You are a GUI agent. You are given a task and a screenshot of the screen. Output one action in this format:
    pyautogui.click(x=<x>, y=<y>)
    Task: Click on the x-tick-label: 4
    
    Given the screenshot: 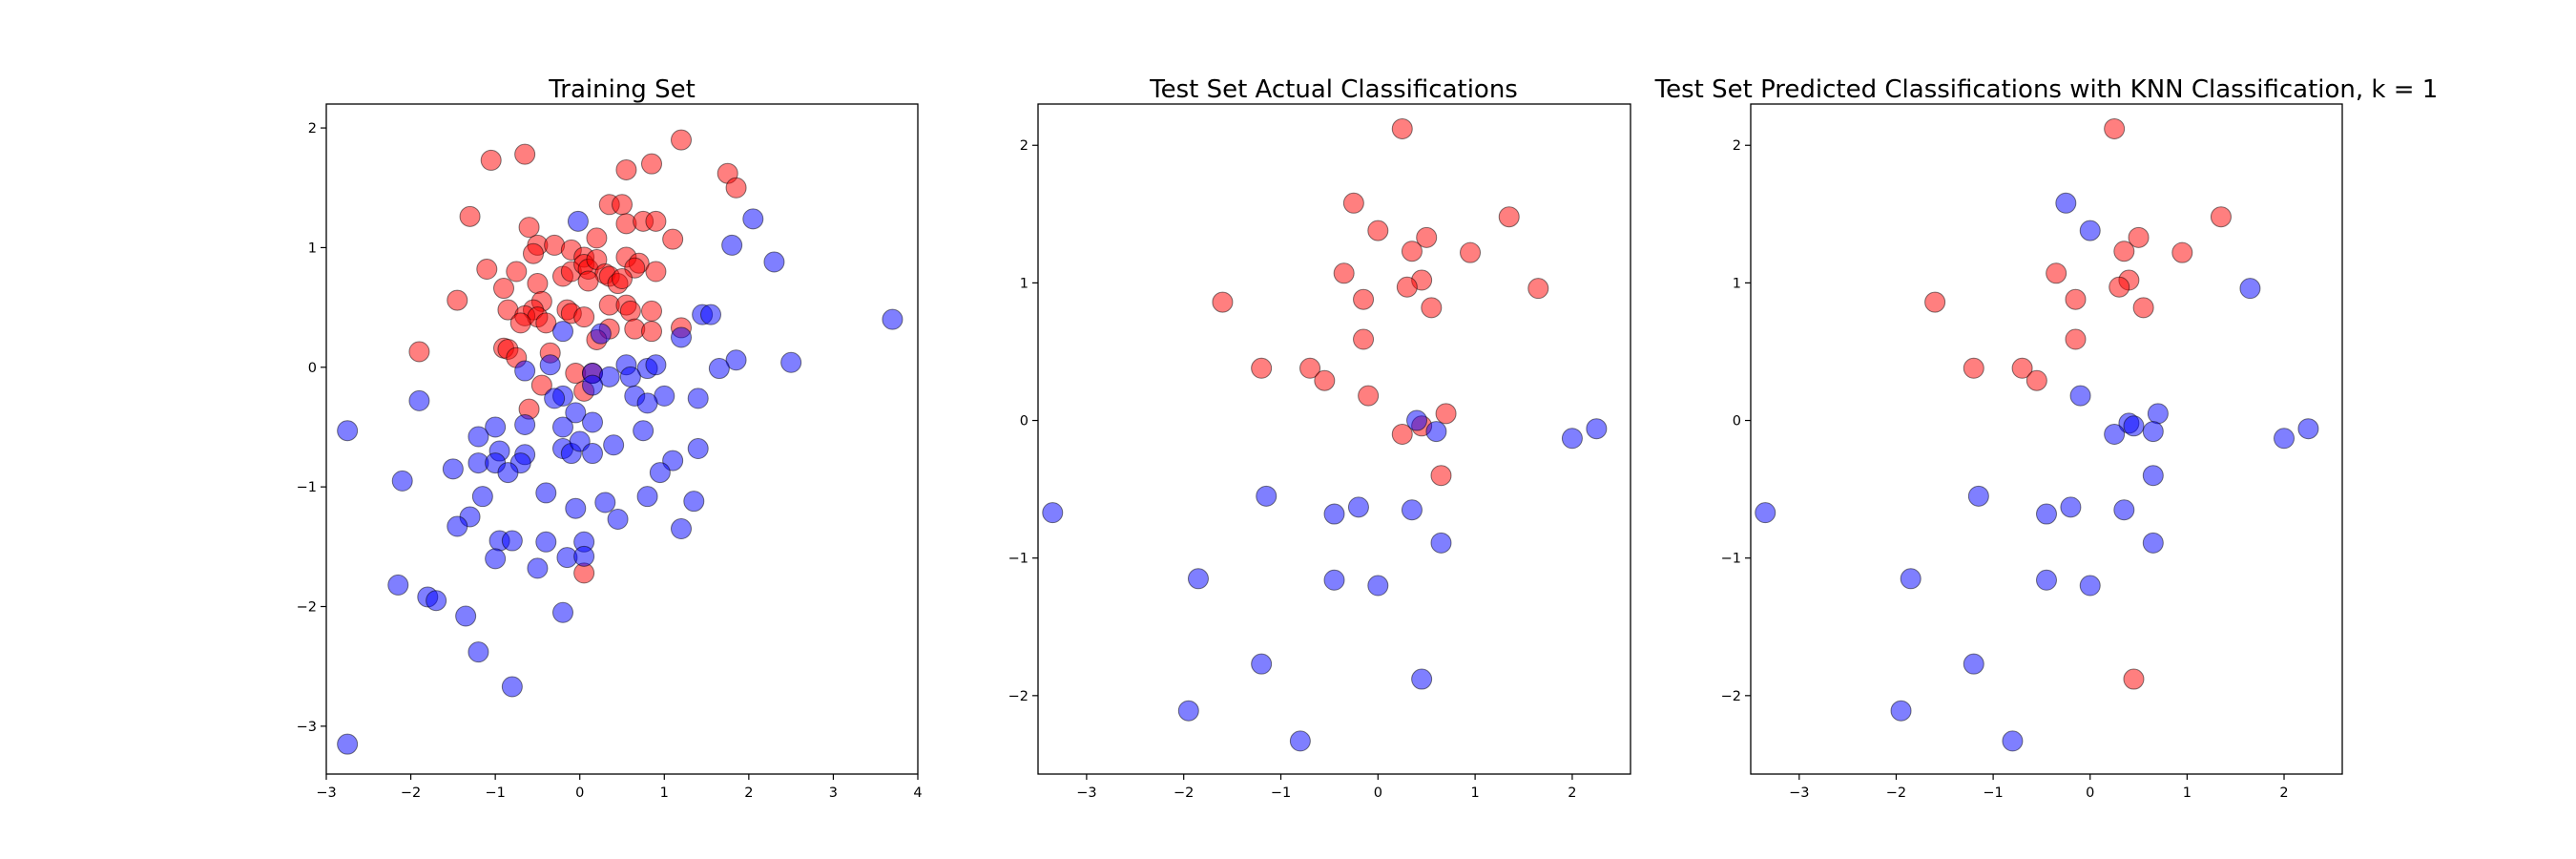 What is the action you would take?
    pyautogui.click(x=917, y=793)
    